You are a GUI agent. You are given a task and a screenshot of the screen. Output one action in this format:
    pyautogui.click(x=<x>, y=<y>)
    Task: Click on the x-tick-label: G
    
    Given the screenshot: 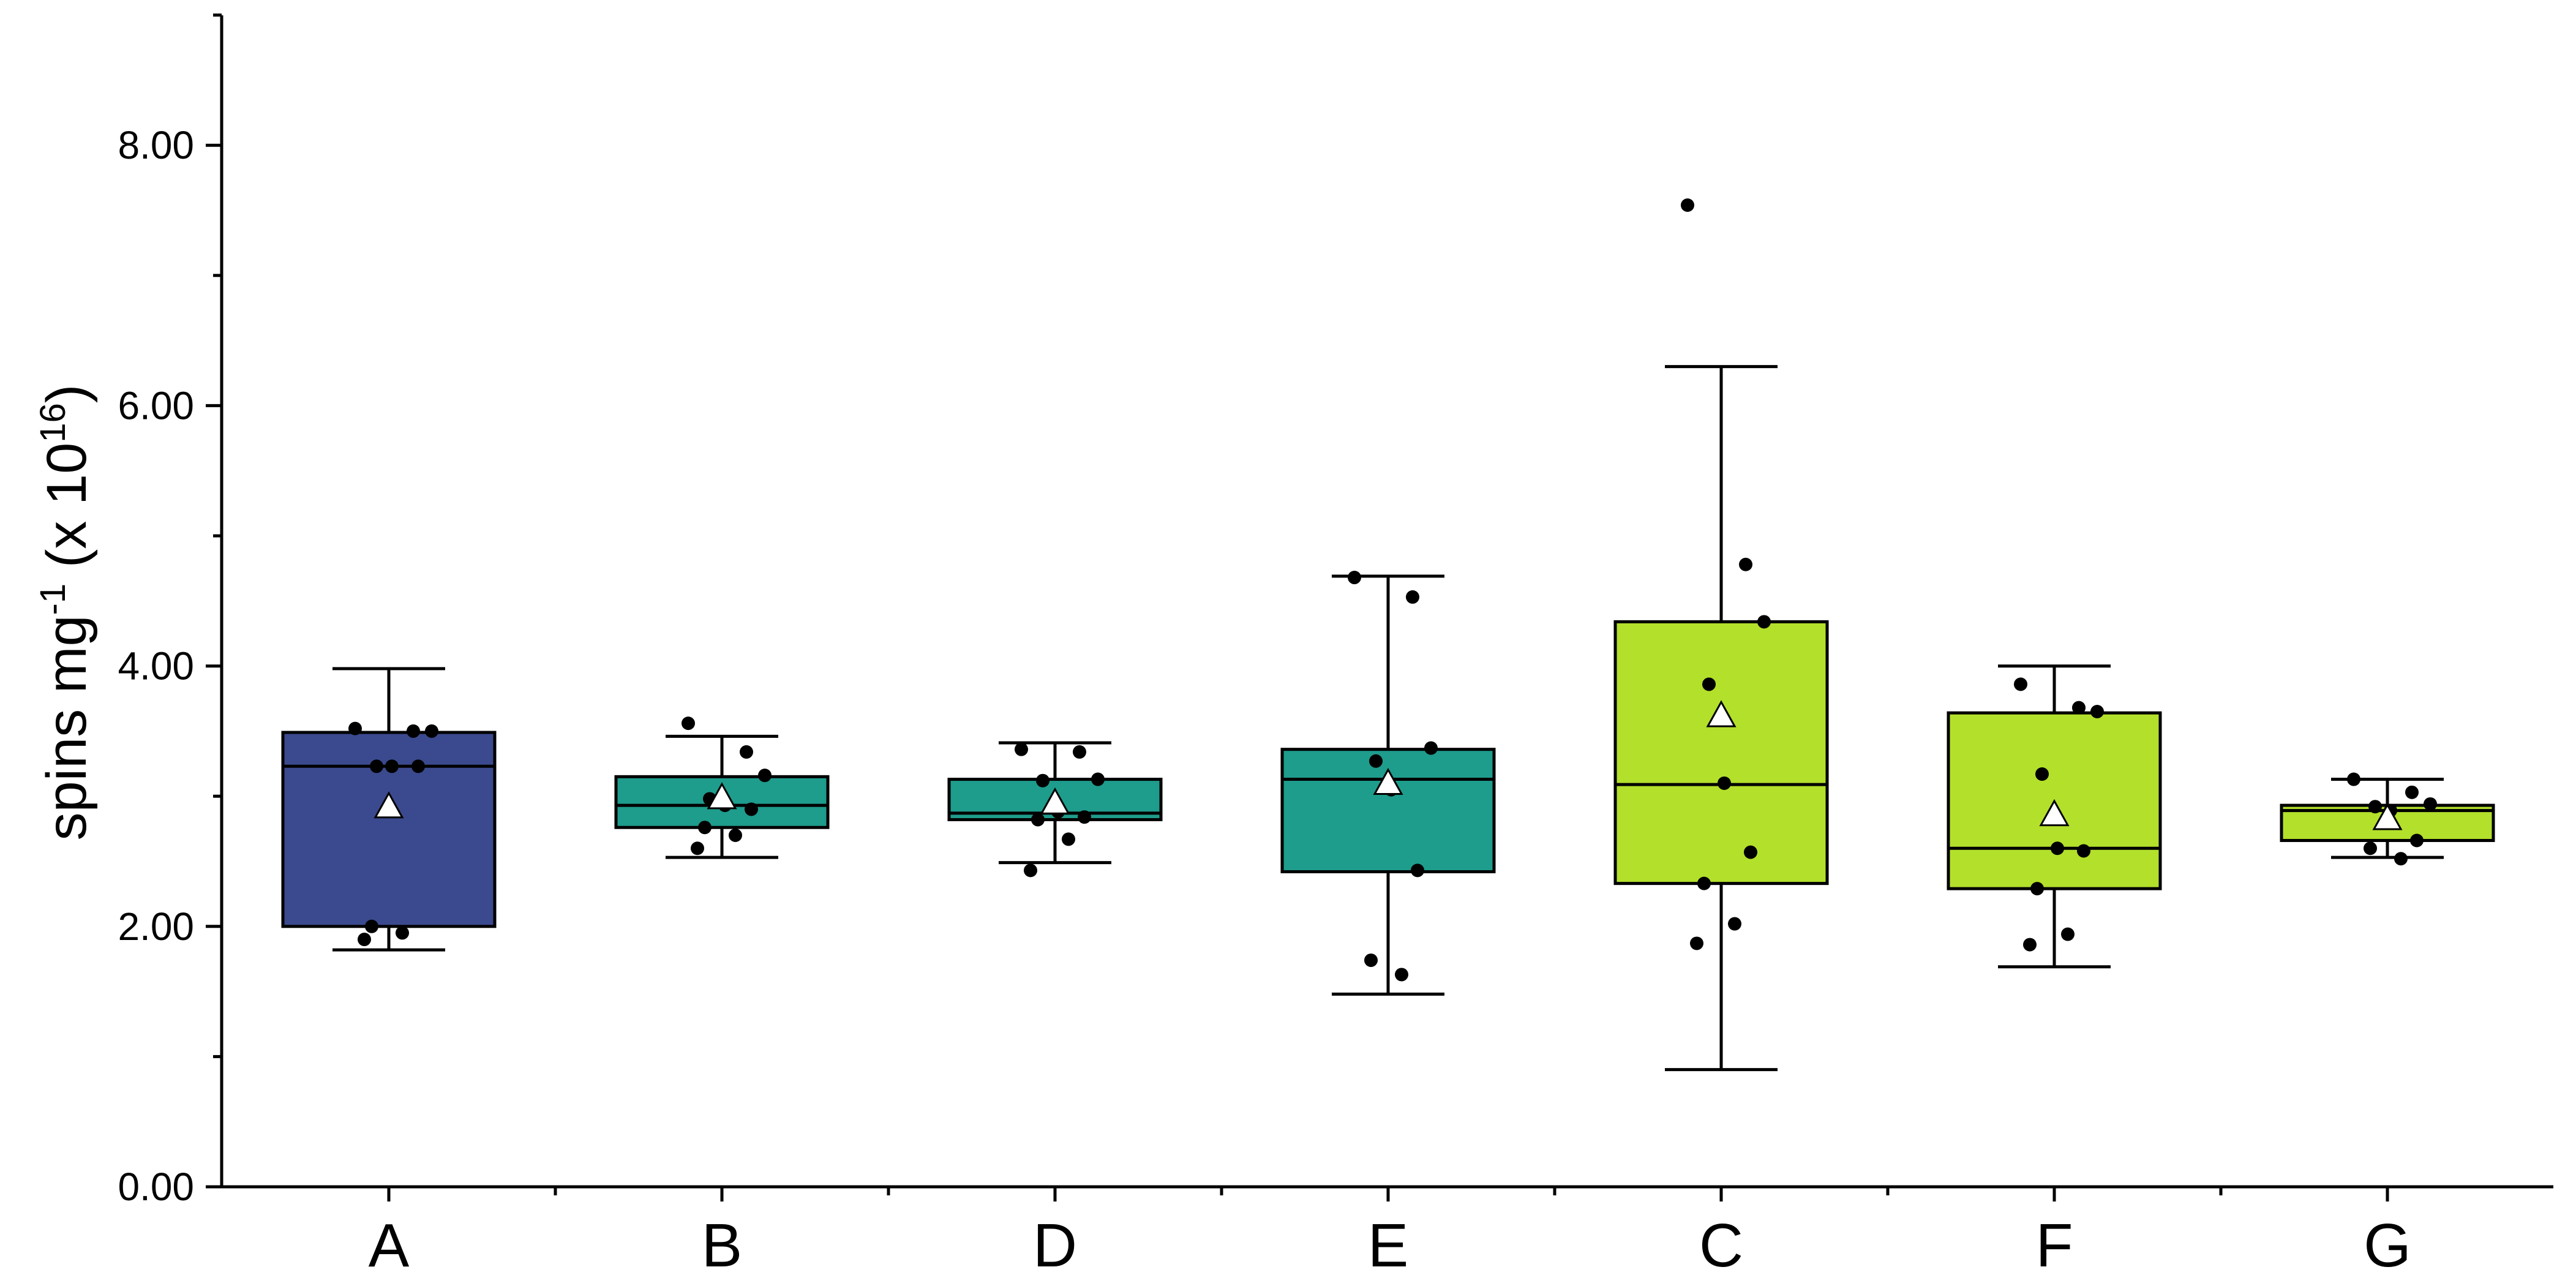 What is the action you would take?
    pyautogui.click(x=2387, y=1245)
    